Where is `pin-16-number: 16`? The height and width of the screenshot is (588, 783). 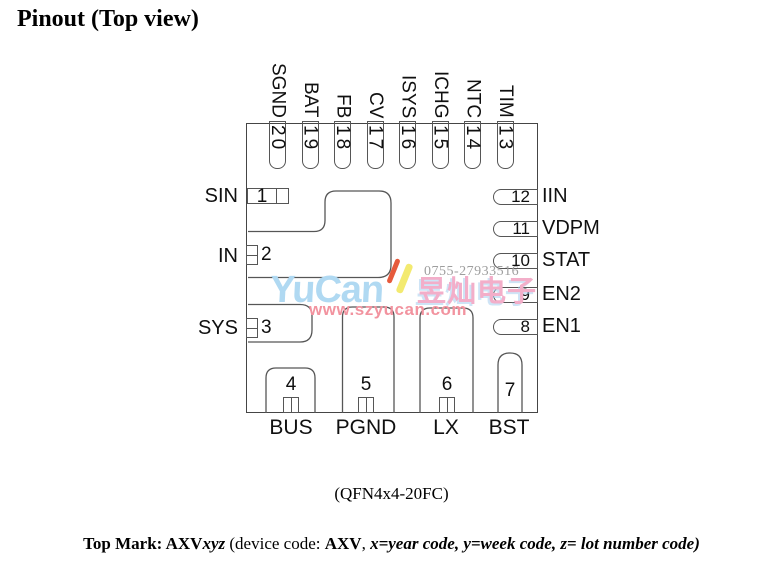
pin-16-number: 16 is located at coordinates (407, 139).